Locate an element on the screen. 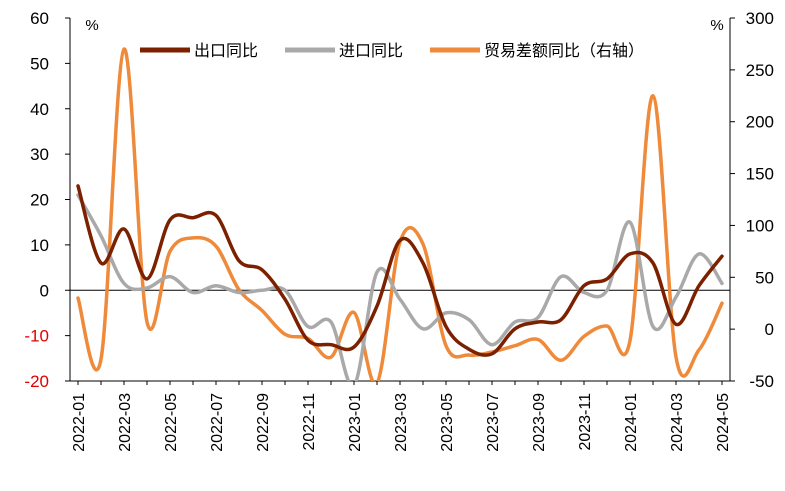  right-tick-label: 300 is located at coordinates (760, 18).